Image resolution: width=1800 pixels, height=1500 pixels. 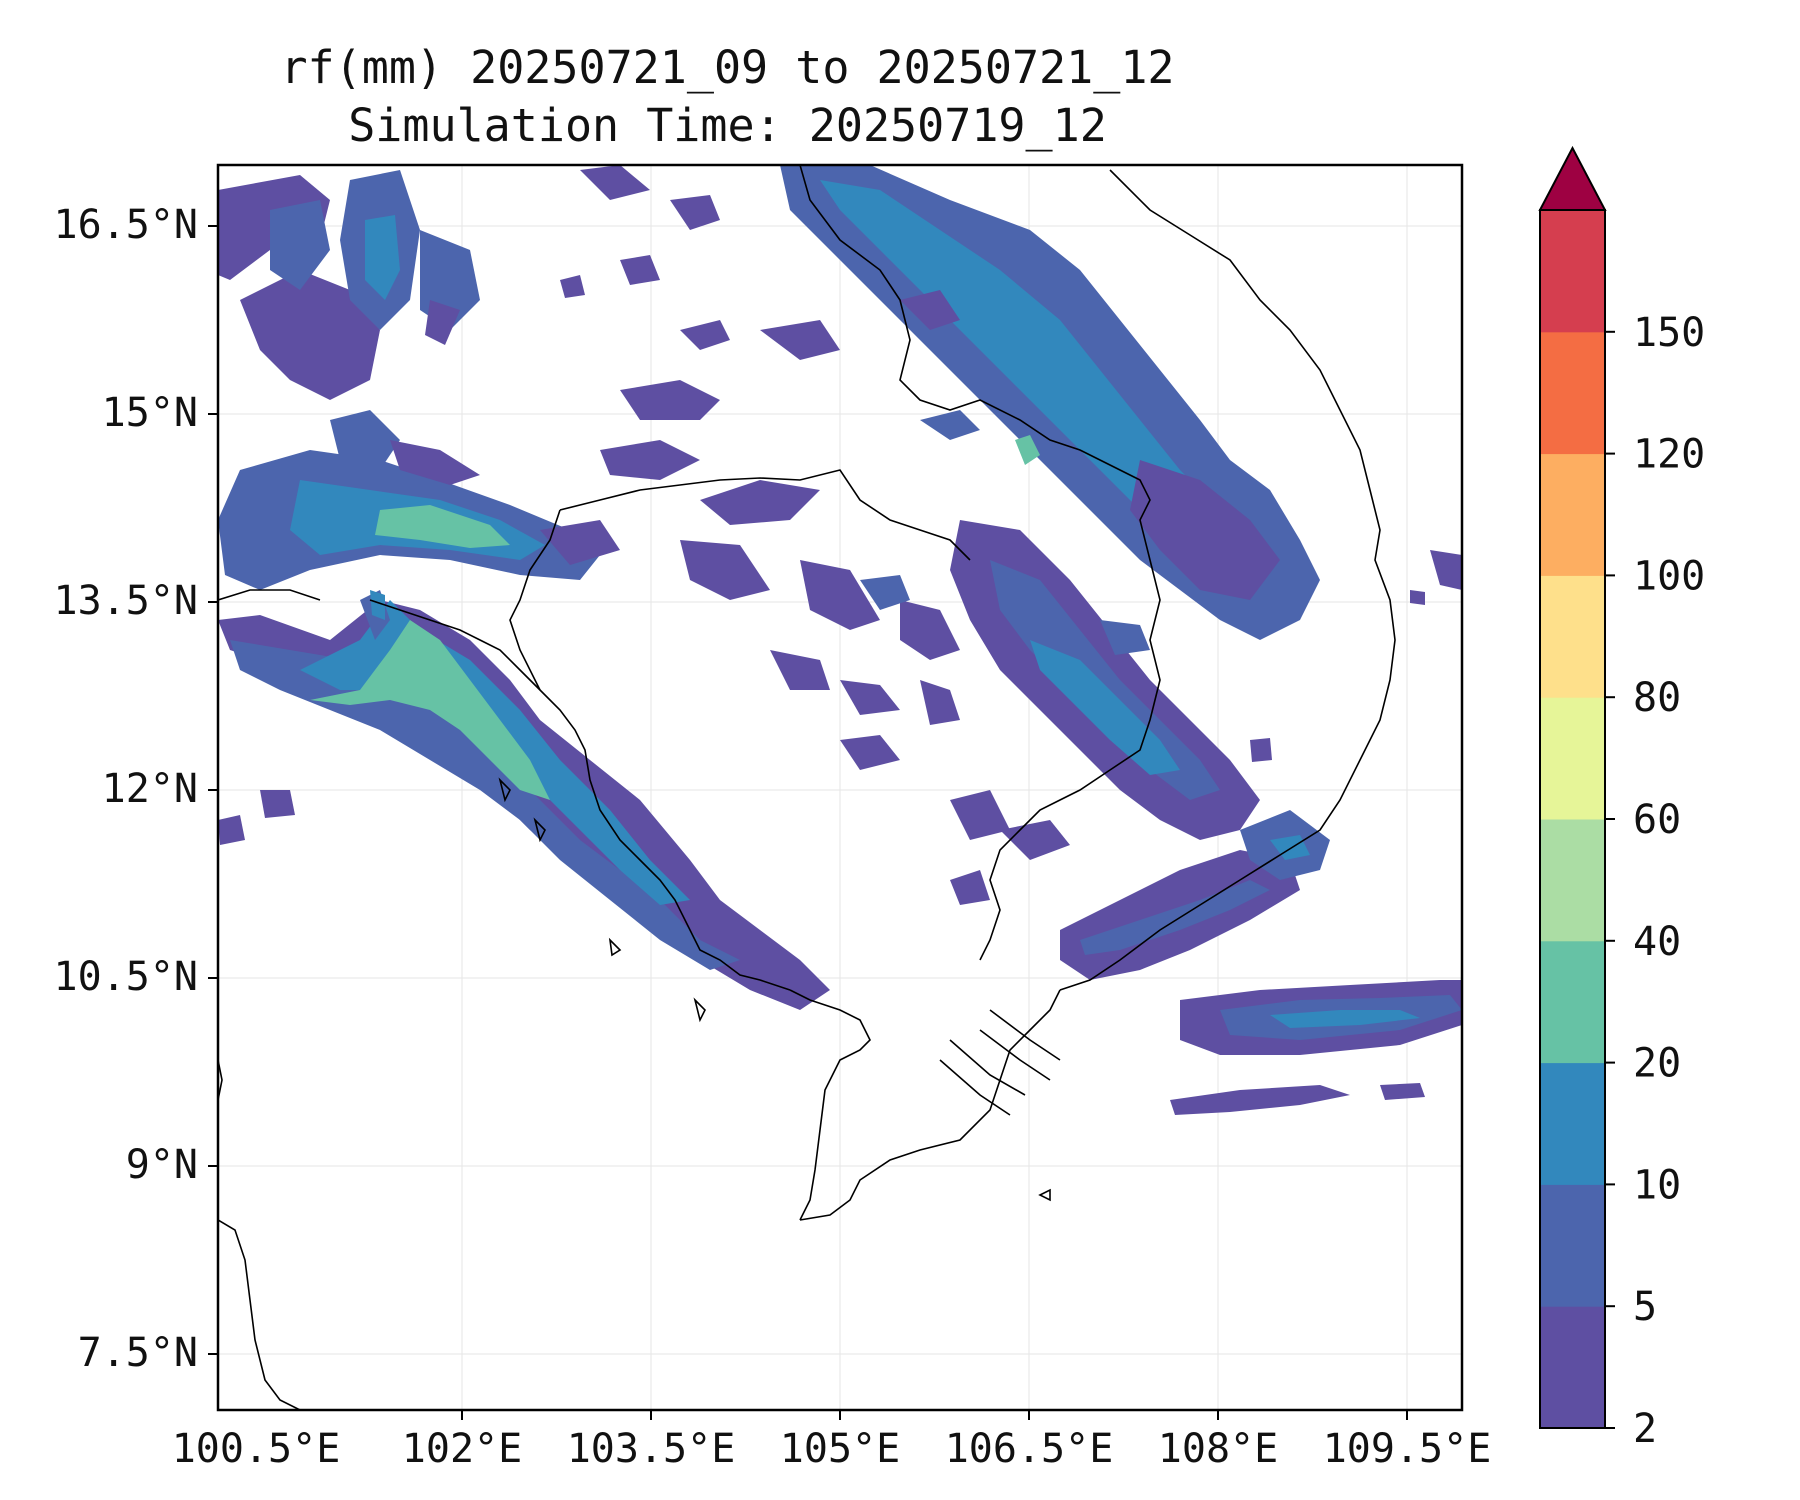 What do you see at coordinates (150, 413) in the screenshot?
I see `lat-tick-label: 15°N` at bounding box center [150, 413].